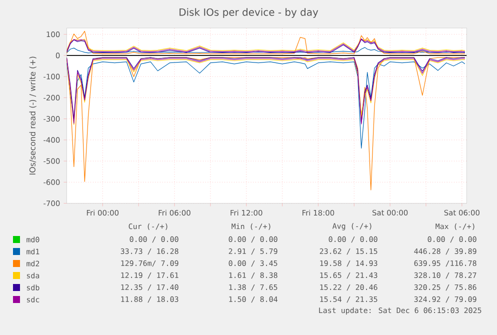  I want to click on chart-title: Disk IOs per device - by day, so click(249, 13).